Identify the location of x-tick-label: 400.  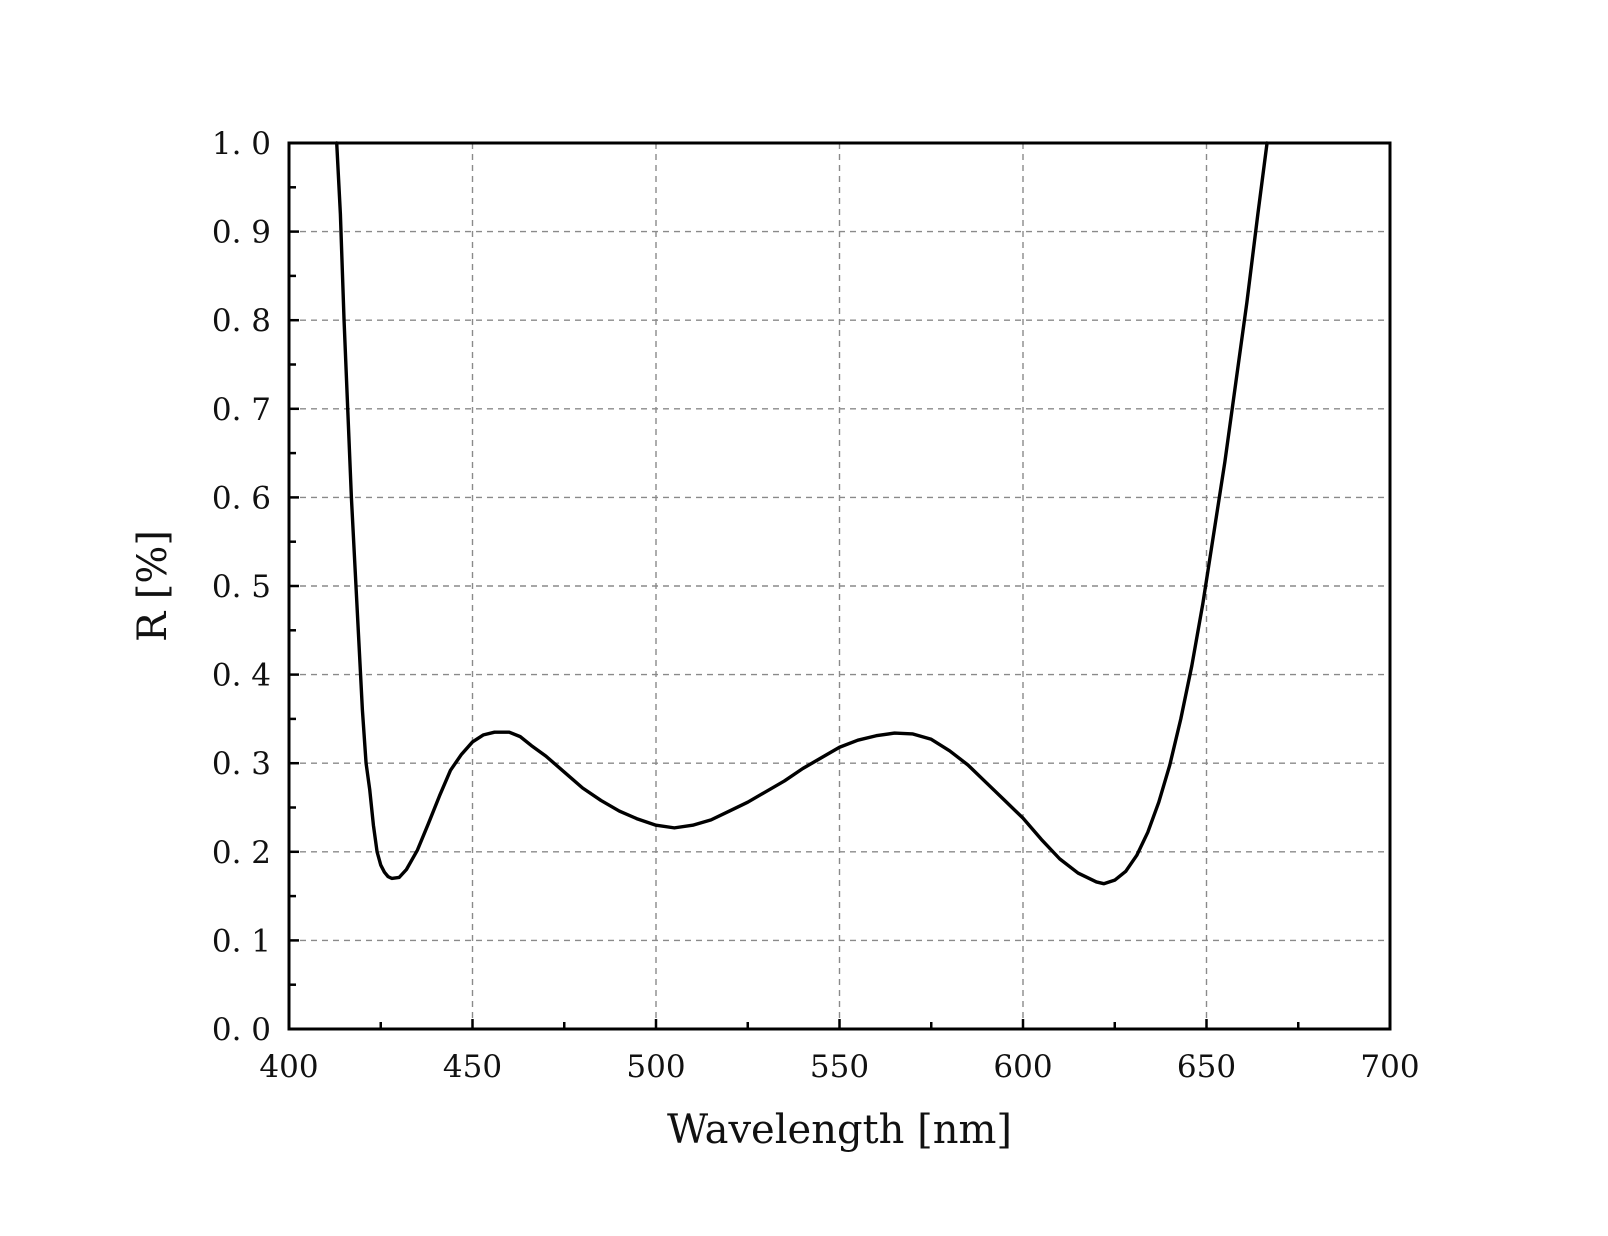
(288, 1067).